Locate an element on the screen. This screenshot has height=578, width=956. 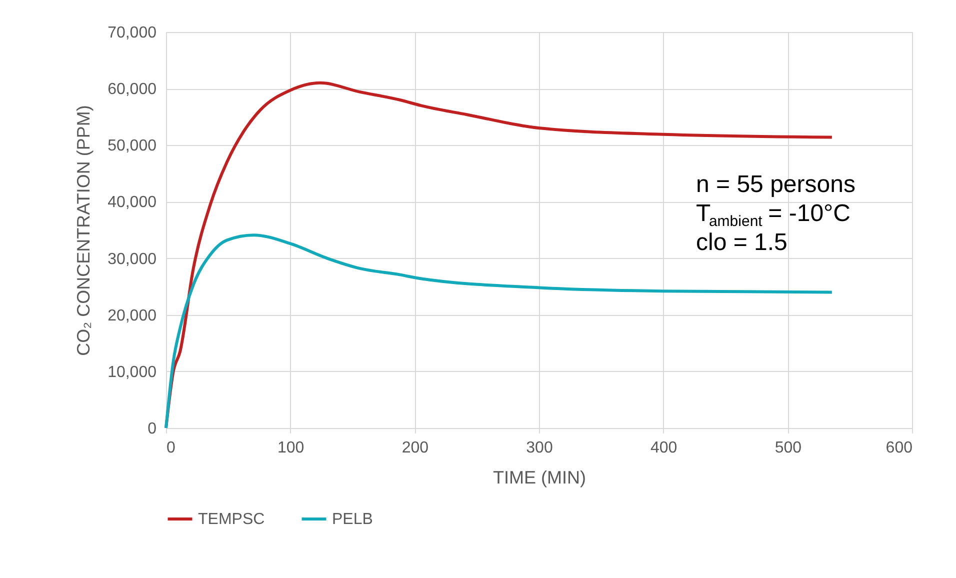
annotation: clo = 1.5 is located at coordinates (742, 242).